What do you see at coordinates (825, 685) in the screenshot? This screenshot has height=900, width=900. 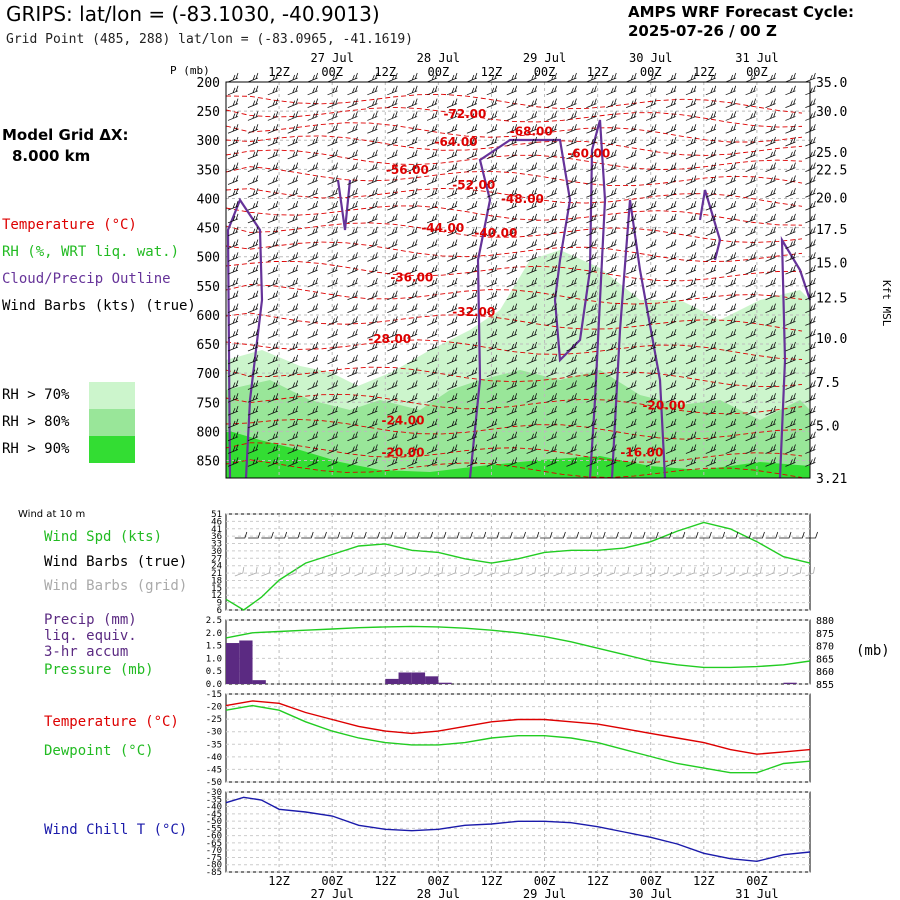 I see `pressure-tick-label: 855` at bounding box center [825, 685].